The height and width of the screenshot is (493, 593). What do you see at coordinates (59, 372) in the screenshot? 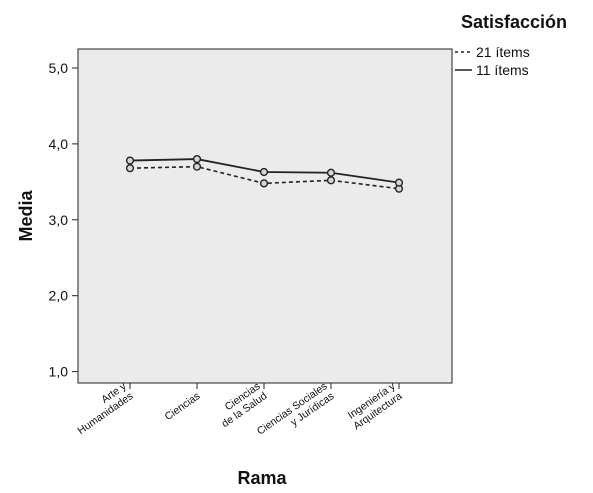
I see `y-tick-label: 1,0` at bounding box center [59, 372].